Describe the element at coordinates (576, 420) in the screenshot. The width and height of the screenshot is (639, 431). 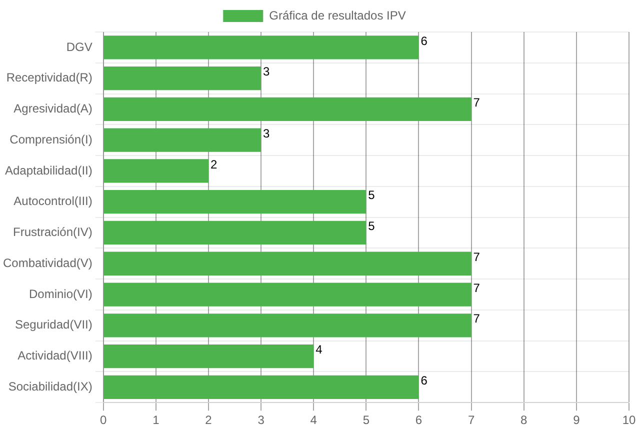
I see `x-tick-label: 9` at that location.